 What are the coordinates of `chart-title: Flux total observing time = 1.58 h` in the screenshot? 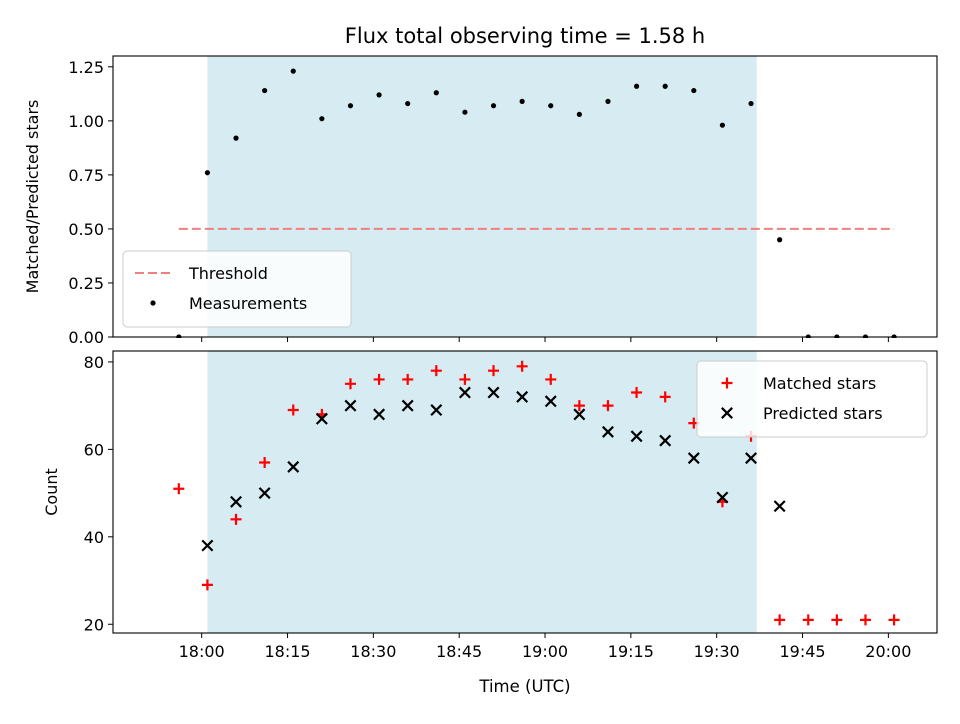 It's located at (525, 36).